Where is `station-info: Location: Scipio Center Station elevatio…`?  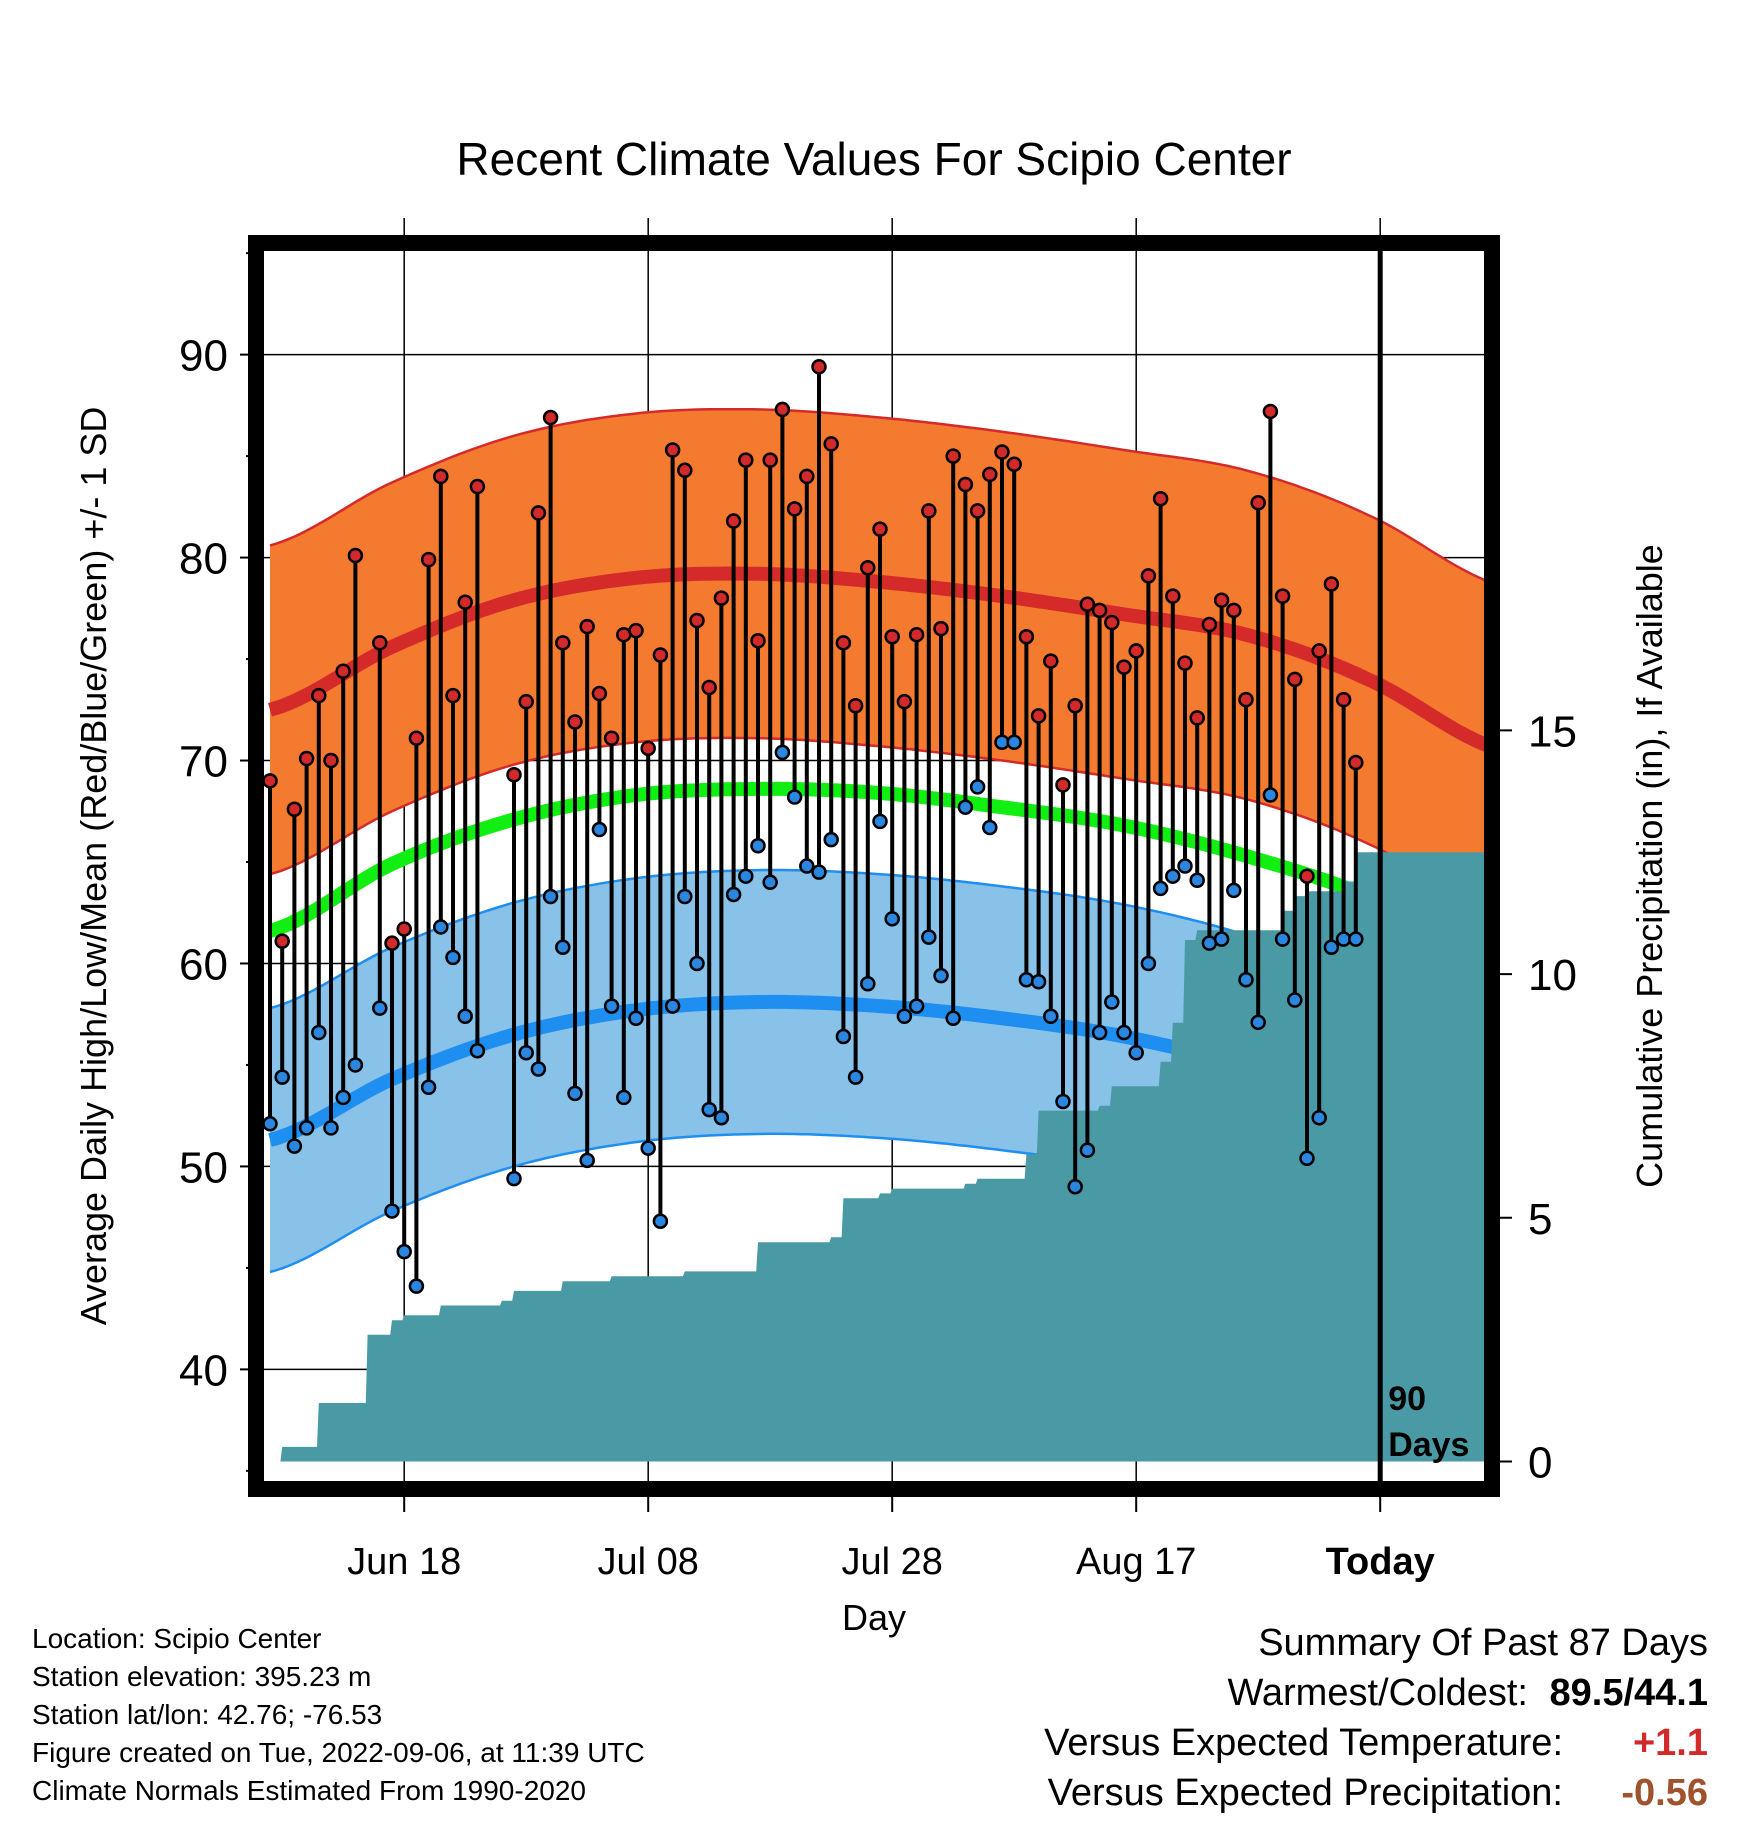 station-info: Location: Scipio Center Station elevatio… is located at coordinates (338, 1715).